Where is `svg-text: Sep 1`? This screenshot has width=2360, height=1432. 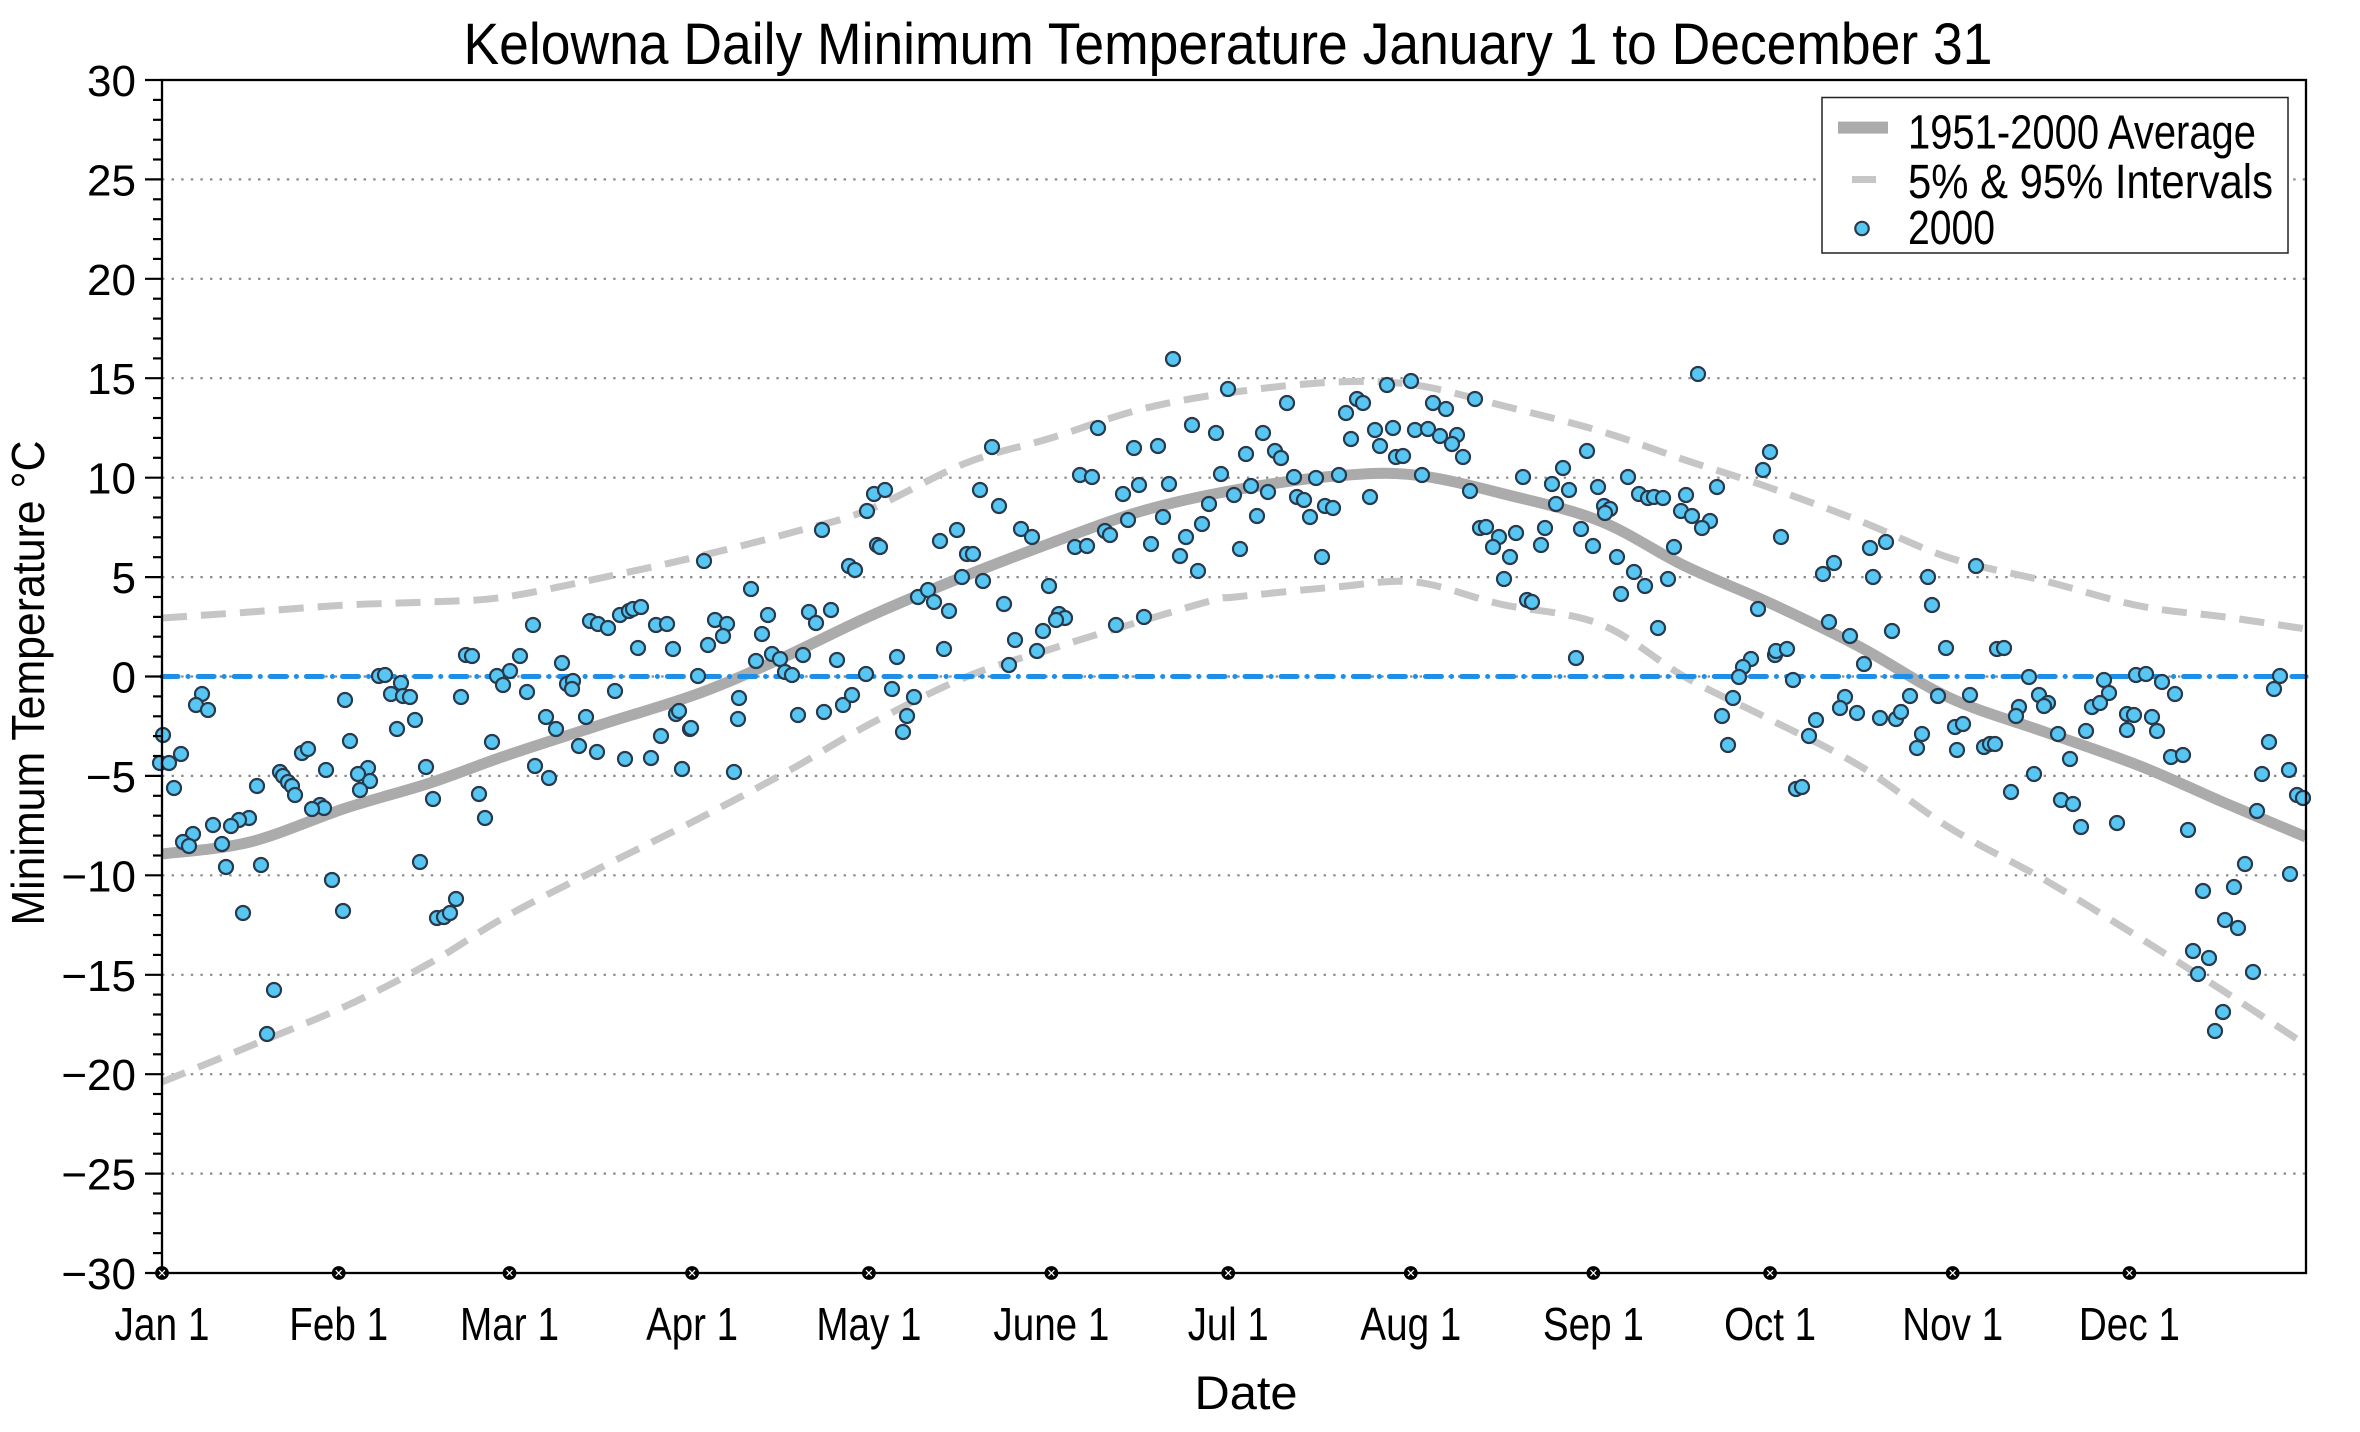 svg-text: Sep 1 is located at coordinates (1593, 1324).